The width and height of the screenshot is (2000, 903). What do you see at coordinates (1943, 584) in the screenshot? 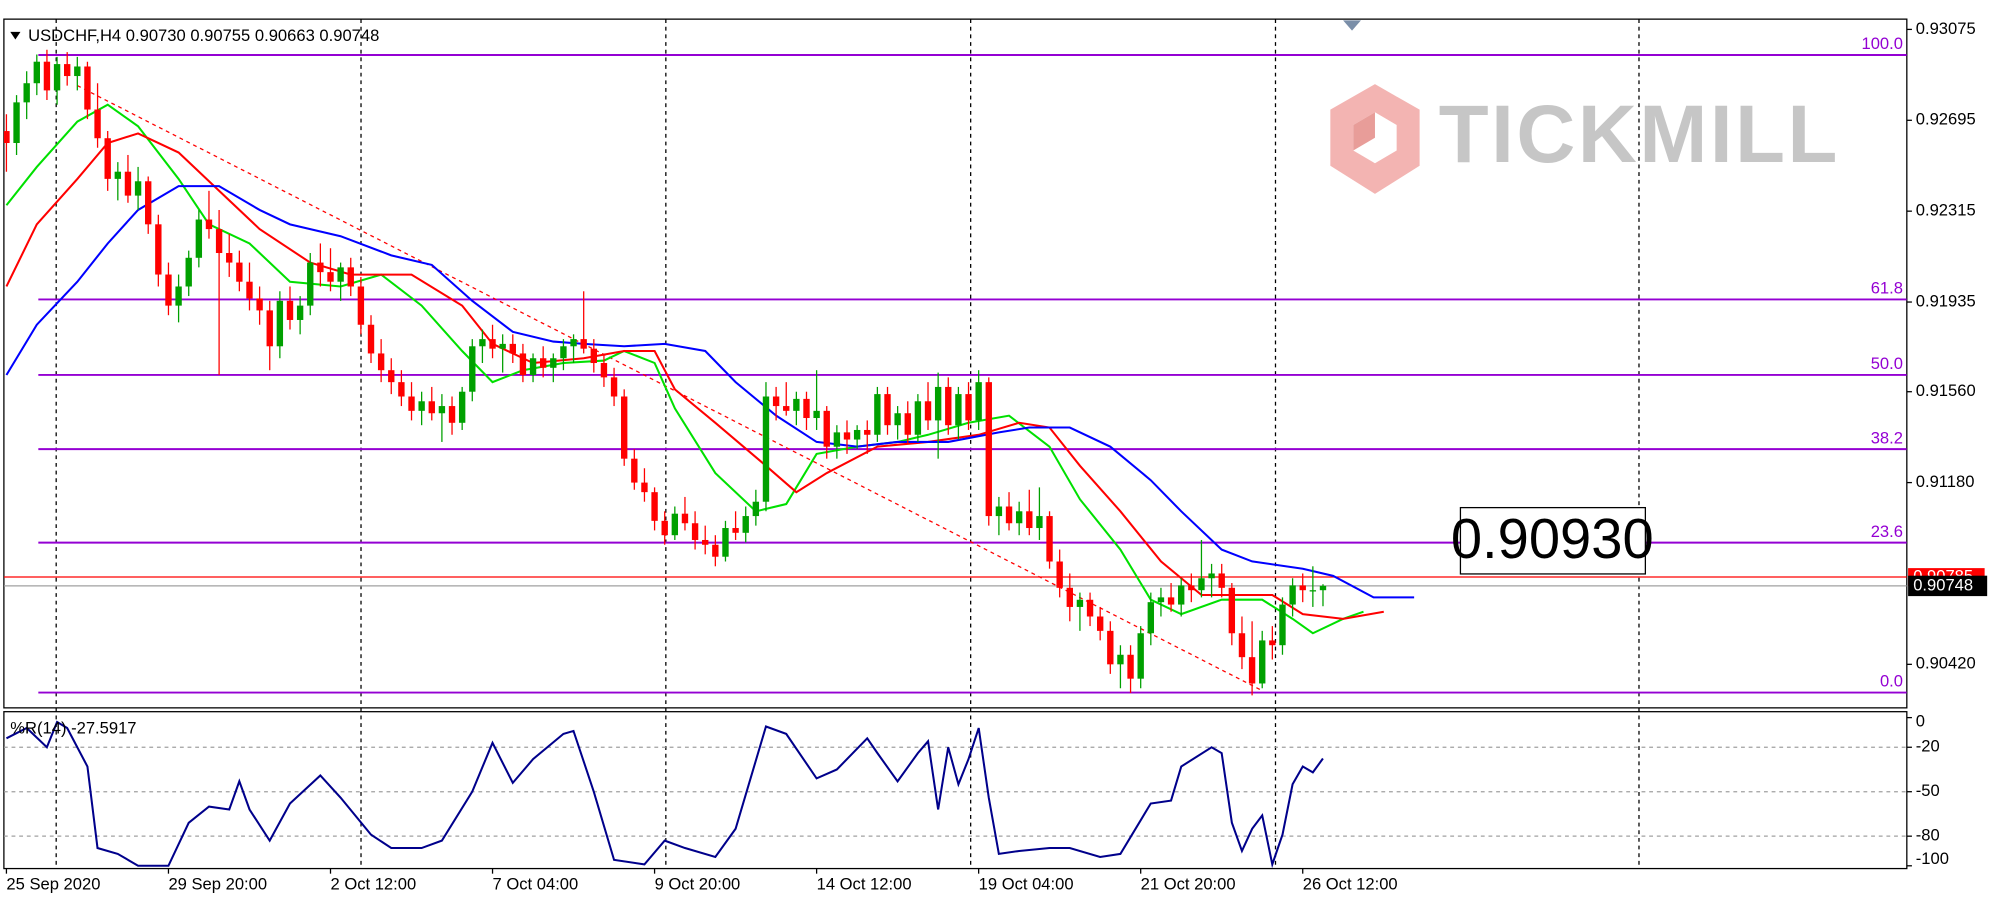
I see `current-price-label: 0.90748` at bounding box center [1943, 584].